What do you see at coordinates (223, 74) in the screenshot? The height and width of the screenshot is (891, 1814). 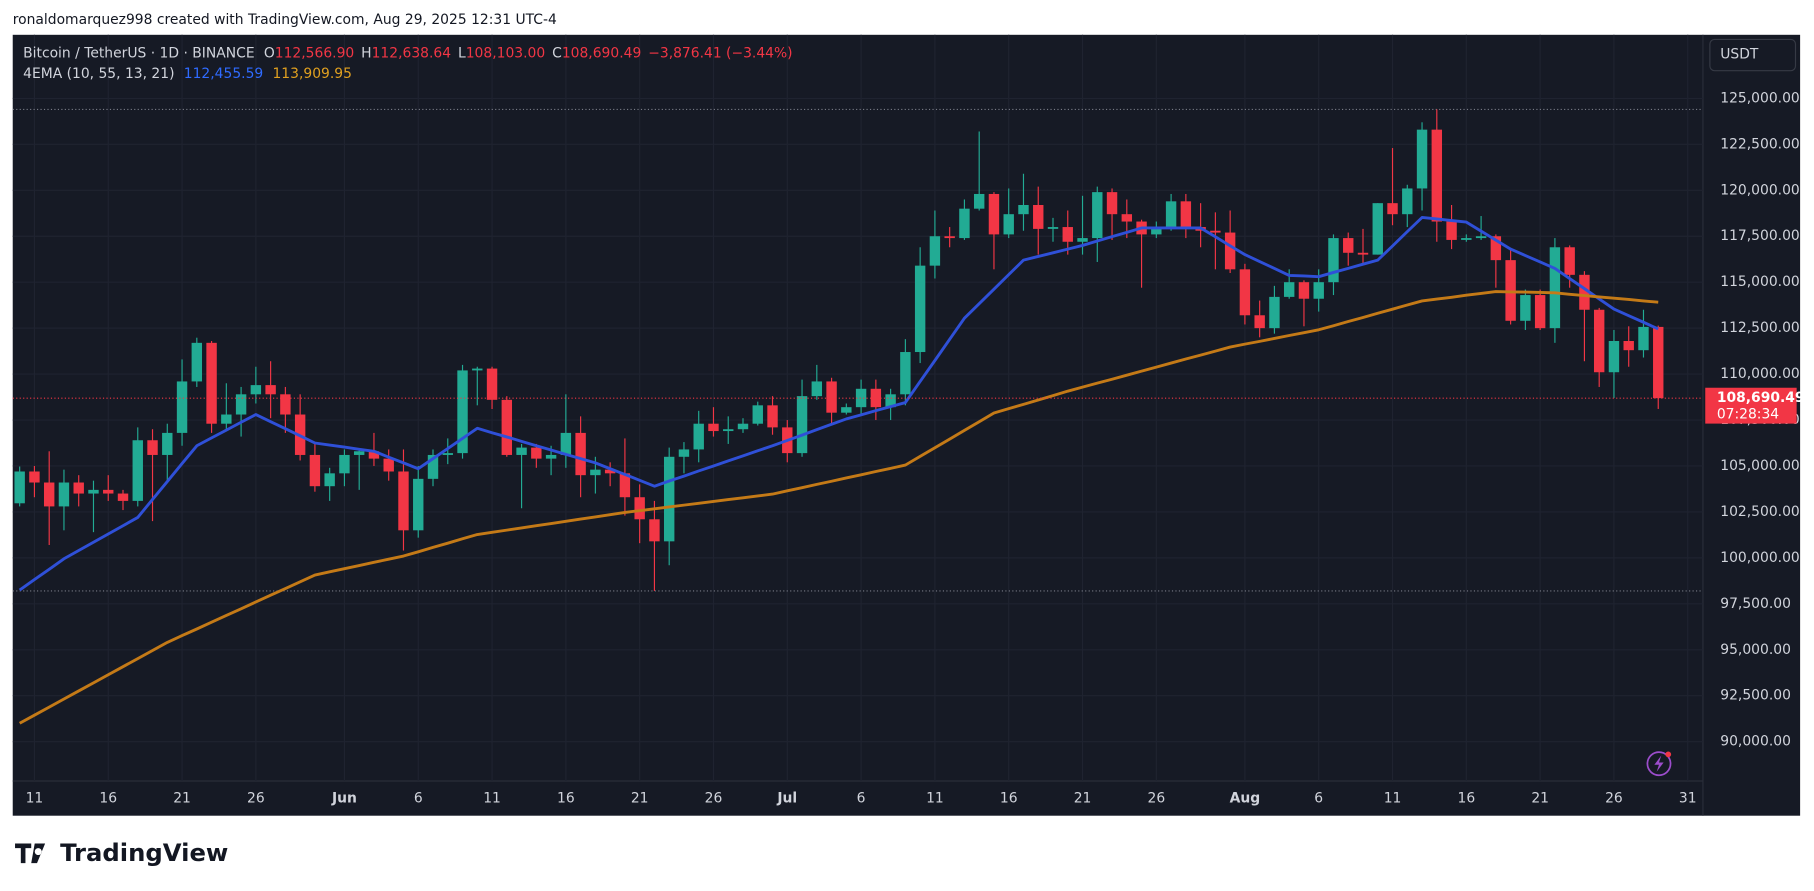 I see `ema-fast-value: 112,455.59` at bounding box center [223, 74].